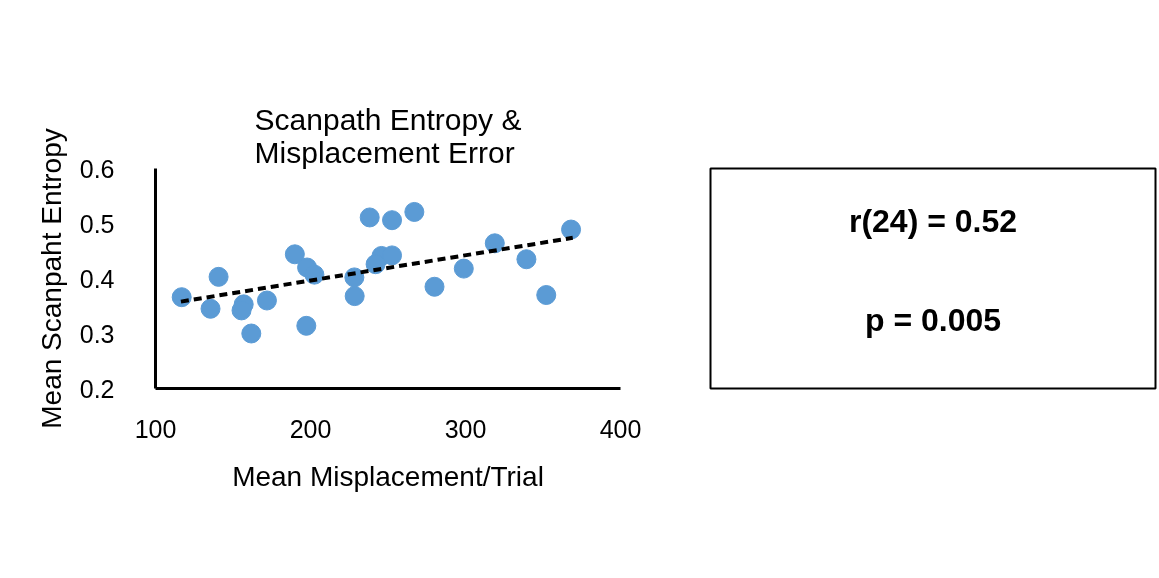 The width and height of the screenshot is (1159, 578). Describe the element at coordinates (310, 428) in the screenshot. I see `x-tick-label: 200` at that location.